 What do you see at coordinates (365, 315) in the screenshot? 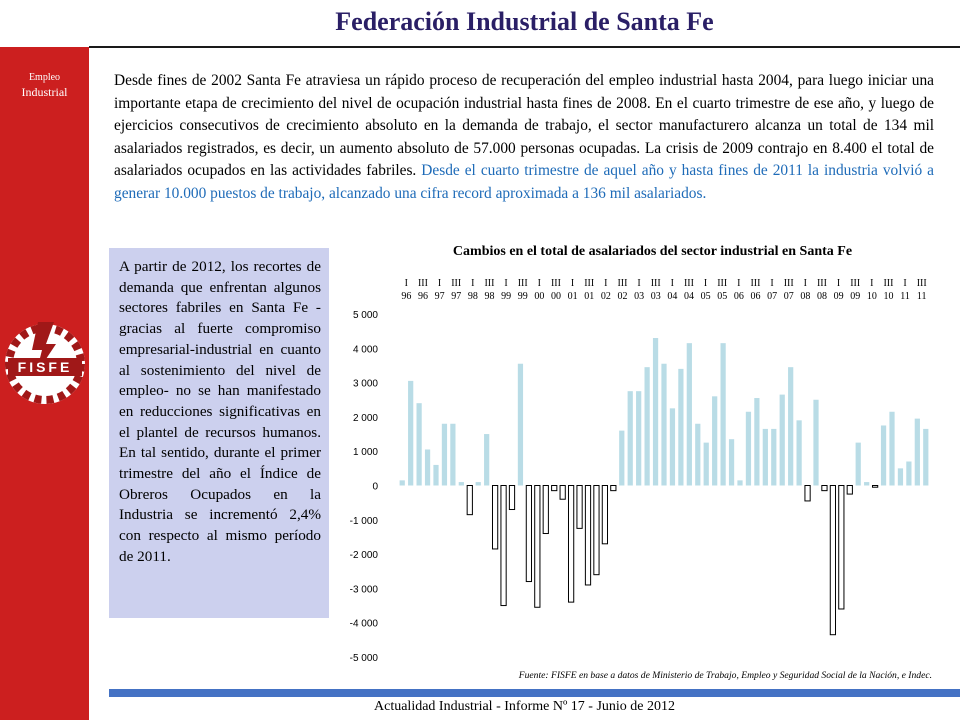
I see `y-tick-label: 5 000` at bounding box center [365, 315].